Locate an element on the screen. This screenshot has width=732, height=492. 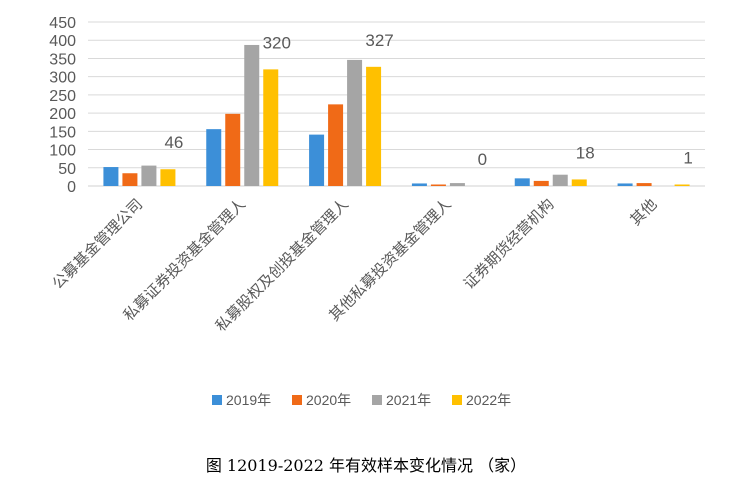
legend: 2019年 2020年 2021年 2022年 is located at coordinates (361, 400).